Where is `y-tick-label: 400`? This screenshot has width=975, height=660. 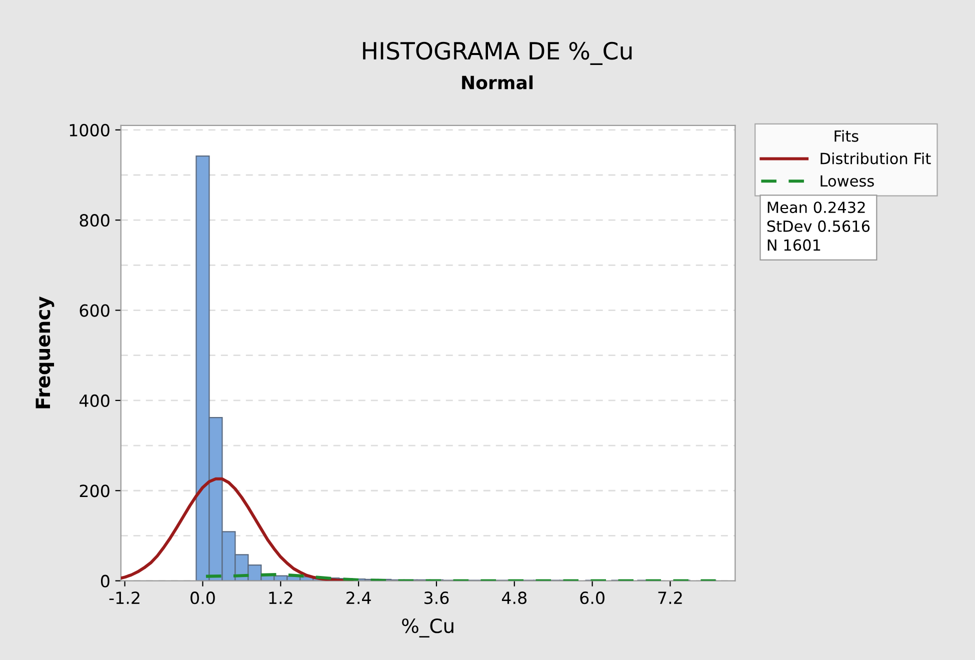 y-tick-label: 400 is located at coordinates (94, 401).